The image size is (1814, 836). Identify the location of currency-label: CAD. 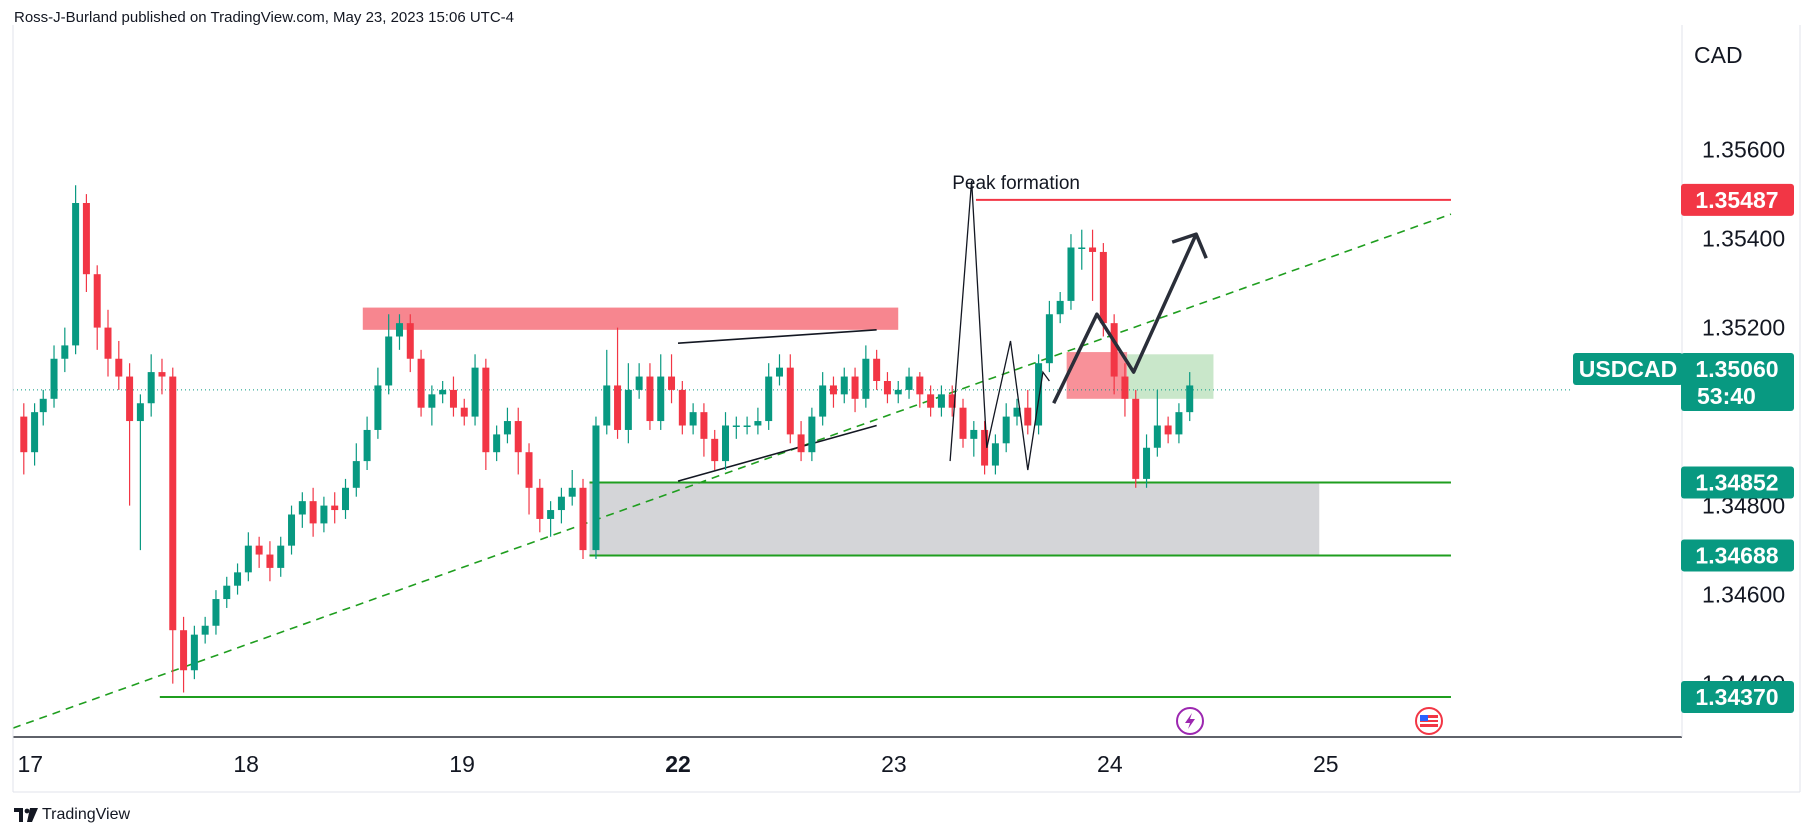
(1718, 55).